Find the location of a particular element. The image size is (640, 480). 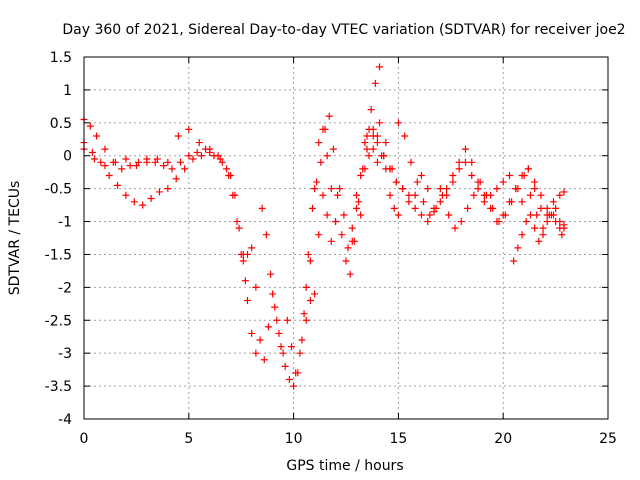

y-tick-label: 1.5 is located at coordinates (61, 58).